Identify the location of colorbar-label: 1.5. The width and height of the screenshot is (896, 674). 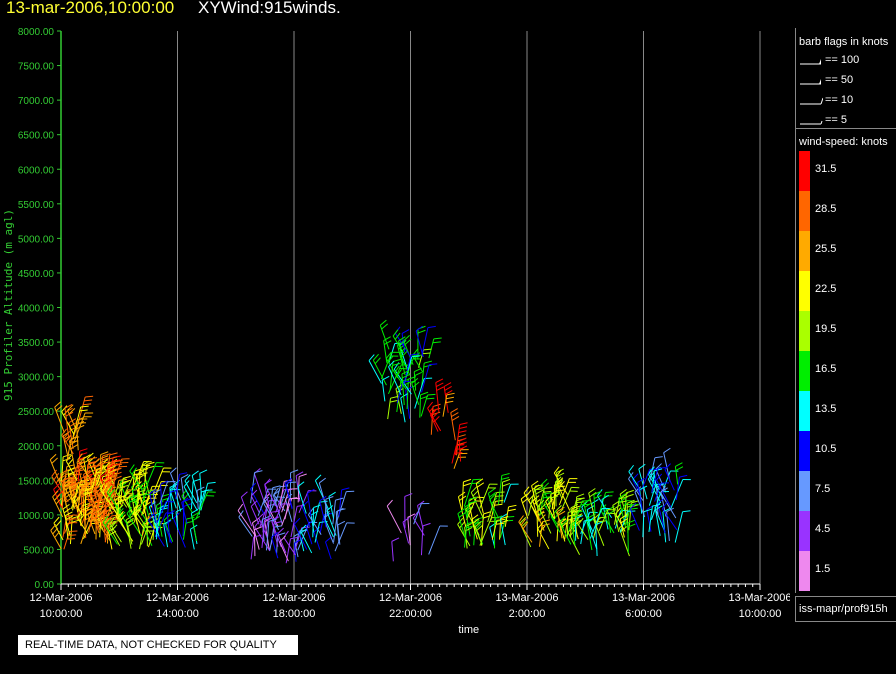
(823, 569).